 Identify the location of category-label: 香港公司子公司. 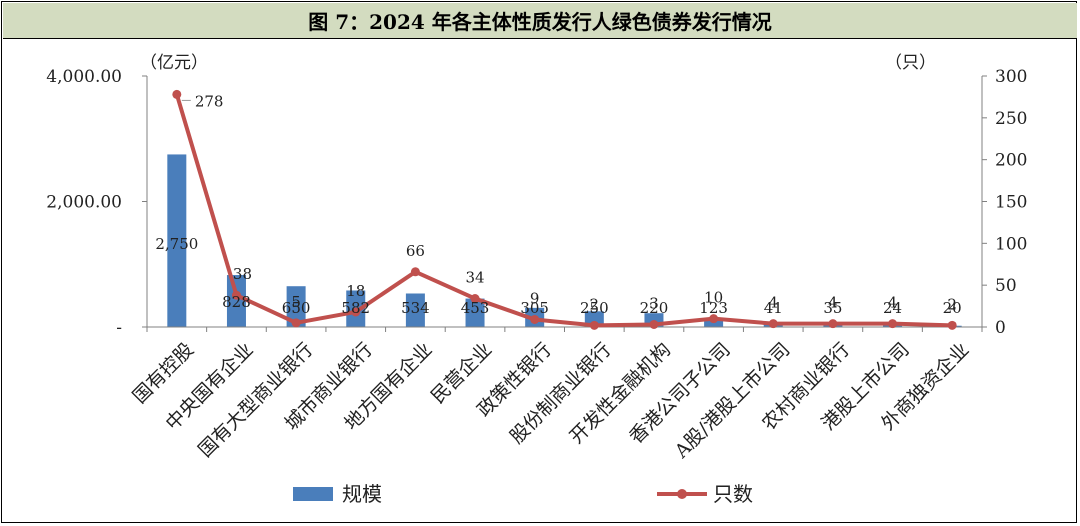
(680, 394).